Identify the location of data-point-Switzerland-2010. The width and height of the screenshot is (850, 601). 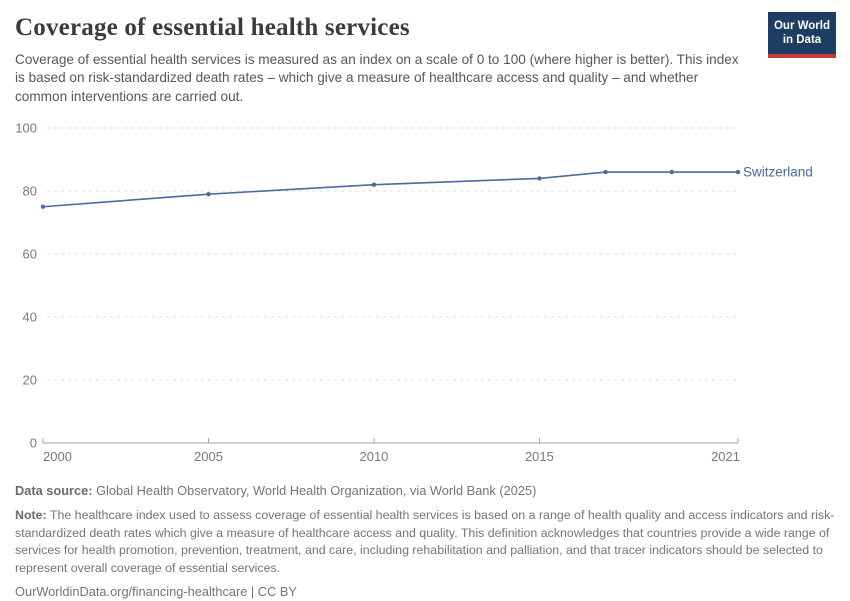
(374, 184).